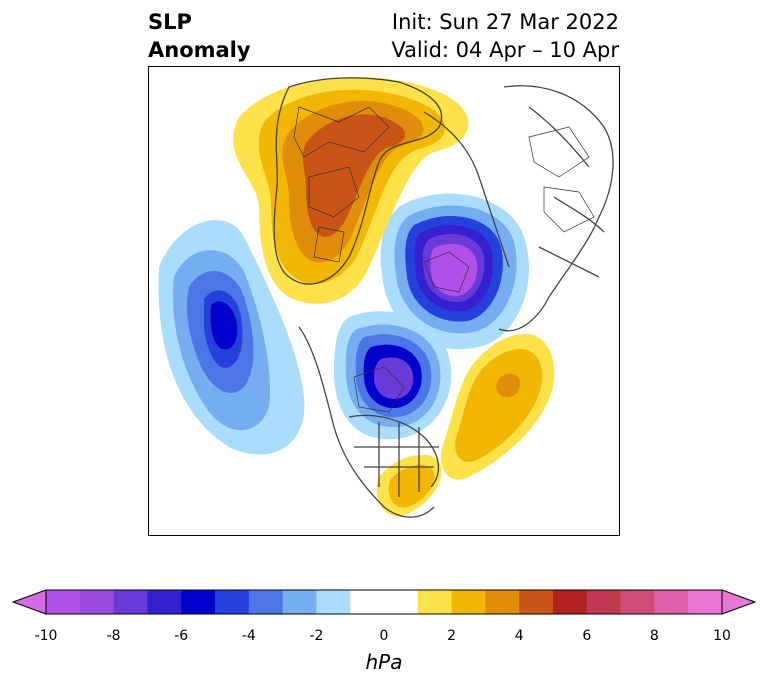 The height and width of the screenshot is (686, 768). Describe the element at coordinates (519, 636) in the screenshot. I see `colorbar-tick-label: 4` at that location.